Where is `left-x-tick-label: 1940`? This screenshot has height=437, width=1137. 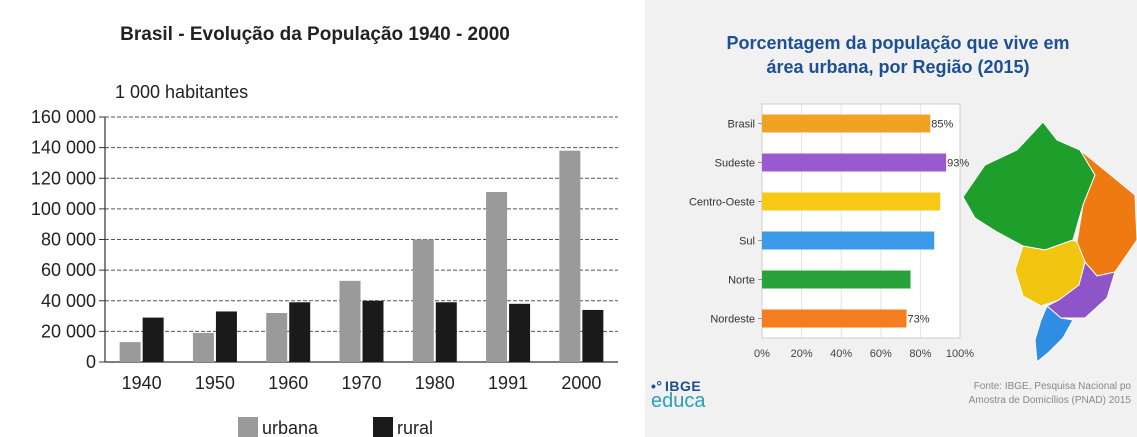 left-x-tick-label: 1940 is located at coordinates (142, 383).